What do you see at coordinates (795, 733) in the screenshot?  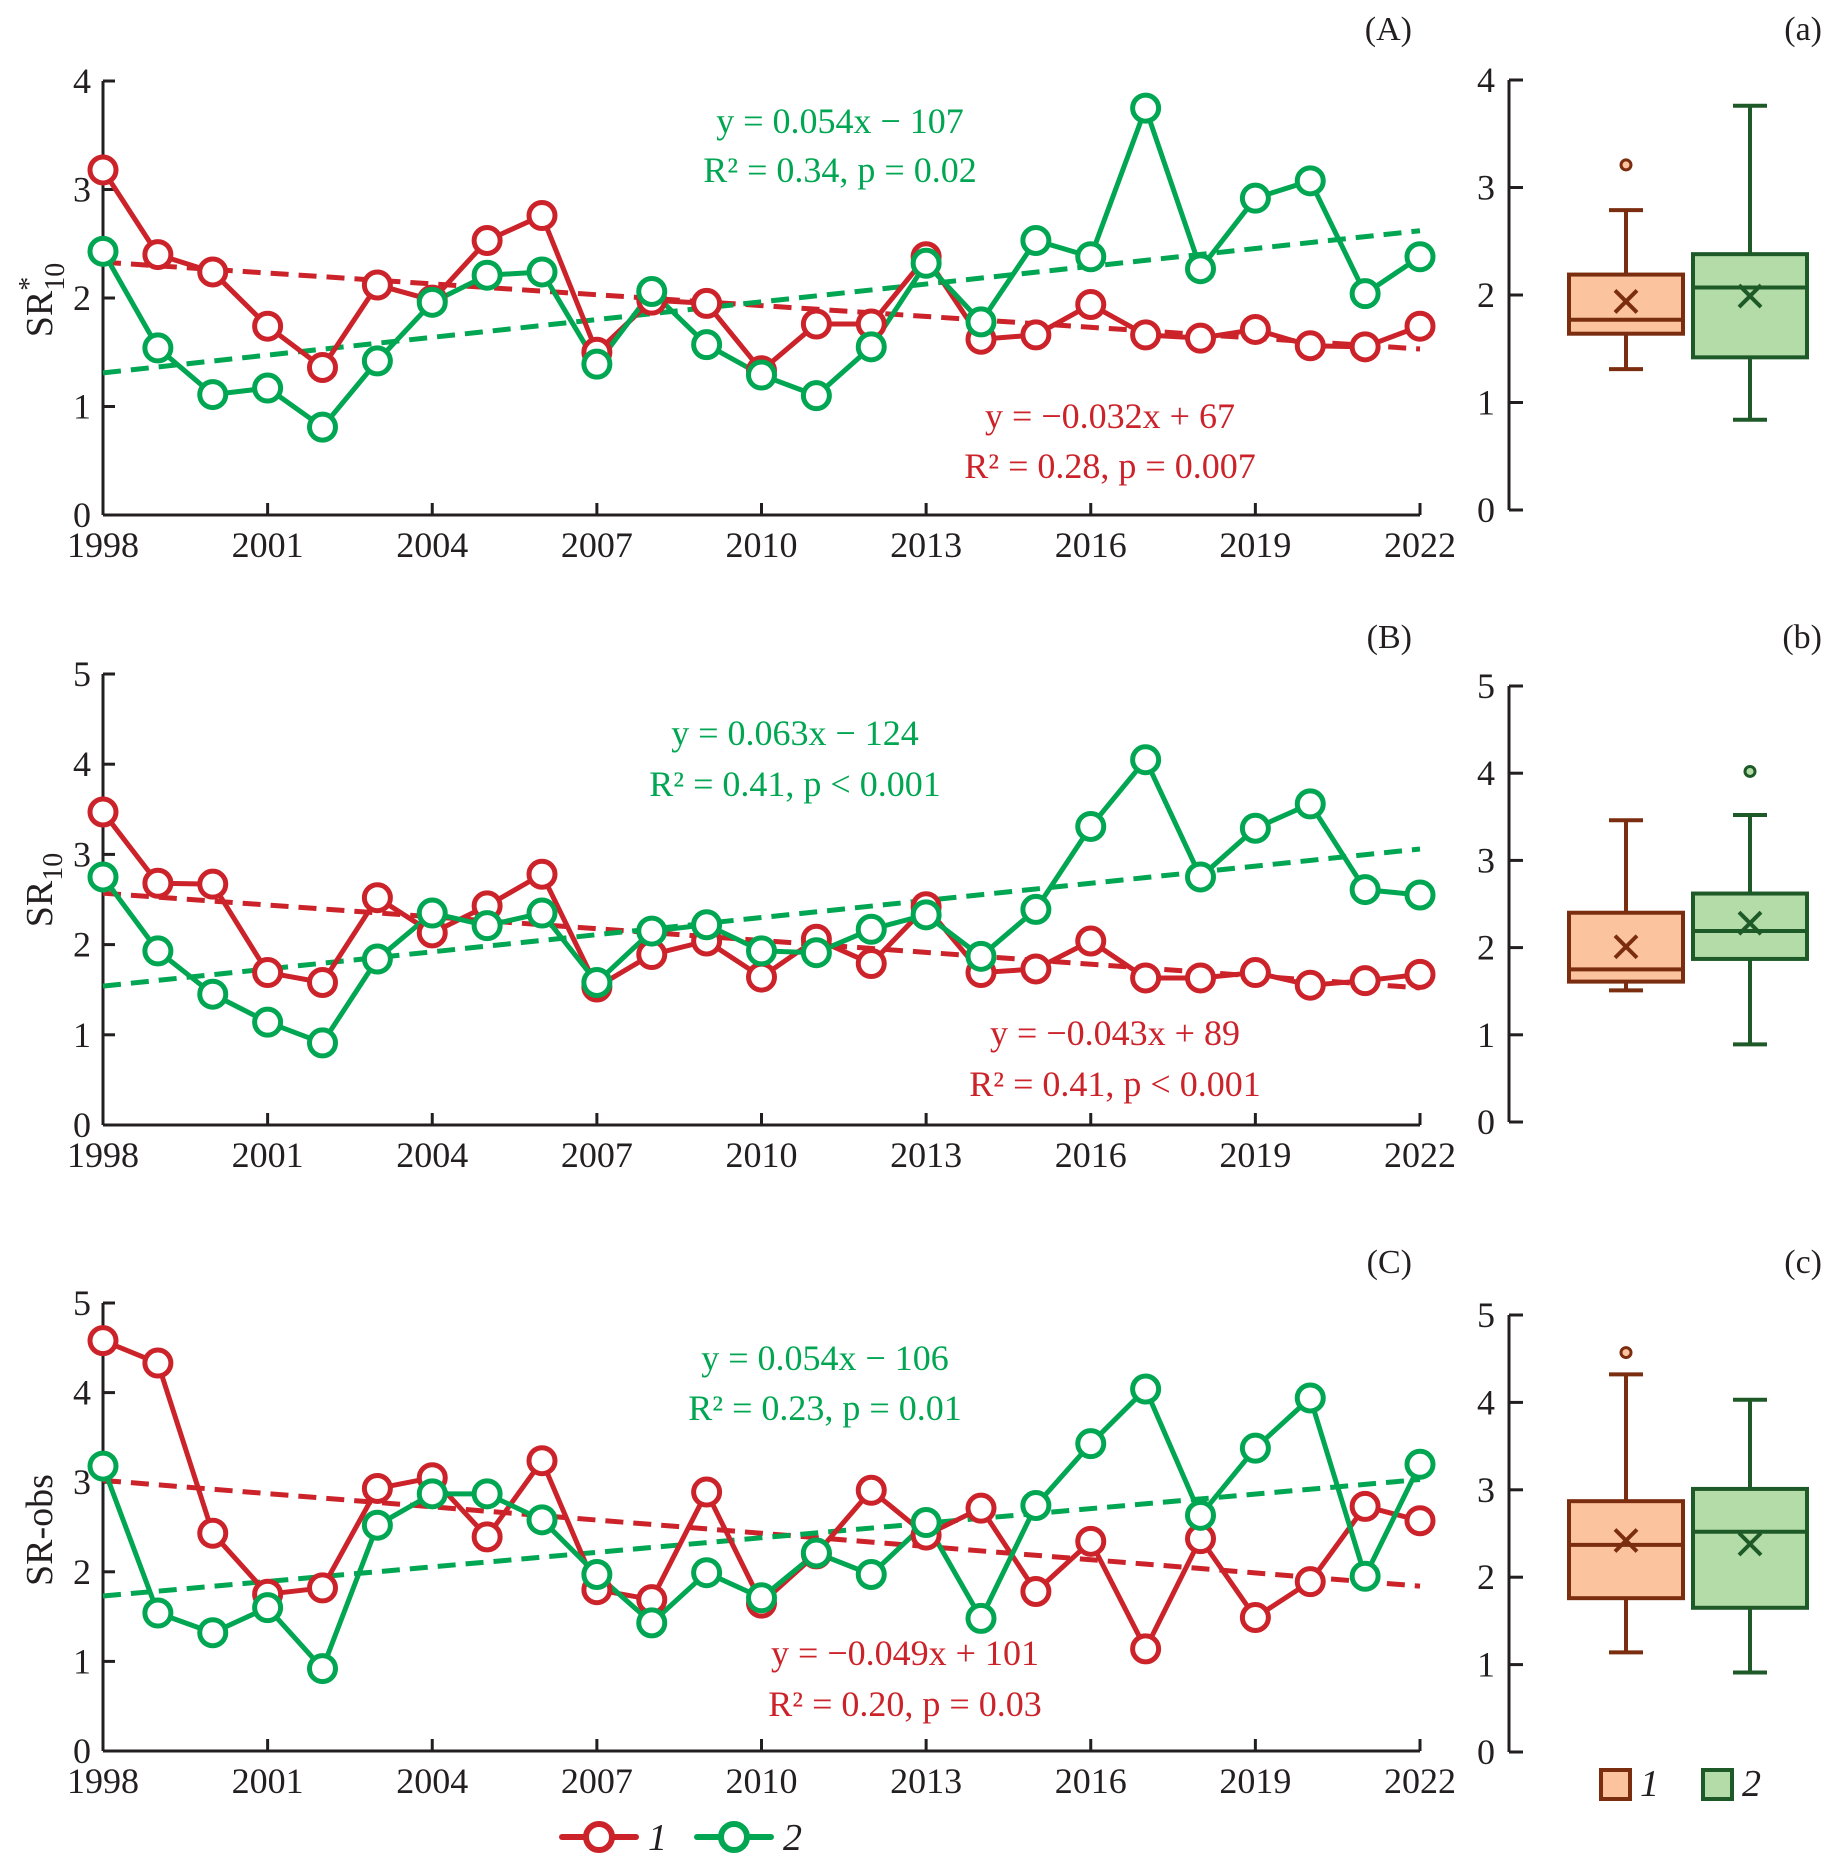 I see `trend-equation-2: y = 0.063x − 124` at bounding box center [795, 733].